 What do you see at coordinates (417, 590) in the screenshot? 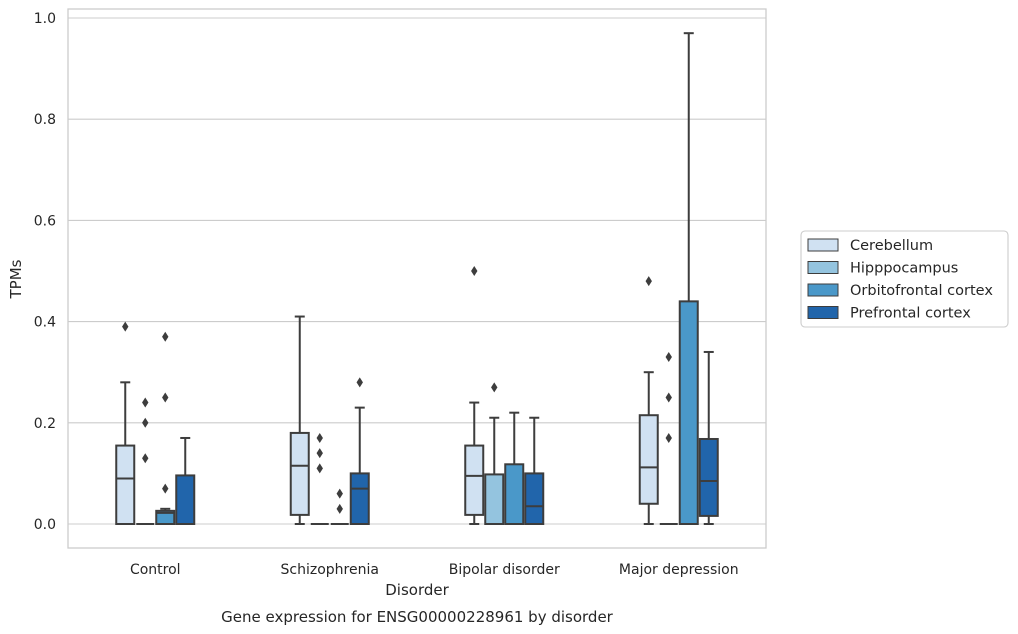
I see `x-axis-label: Disorder` at bounding box center [417, 590].